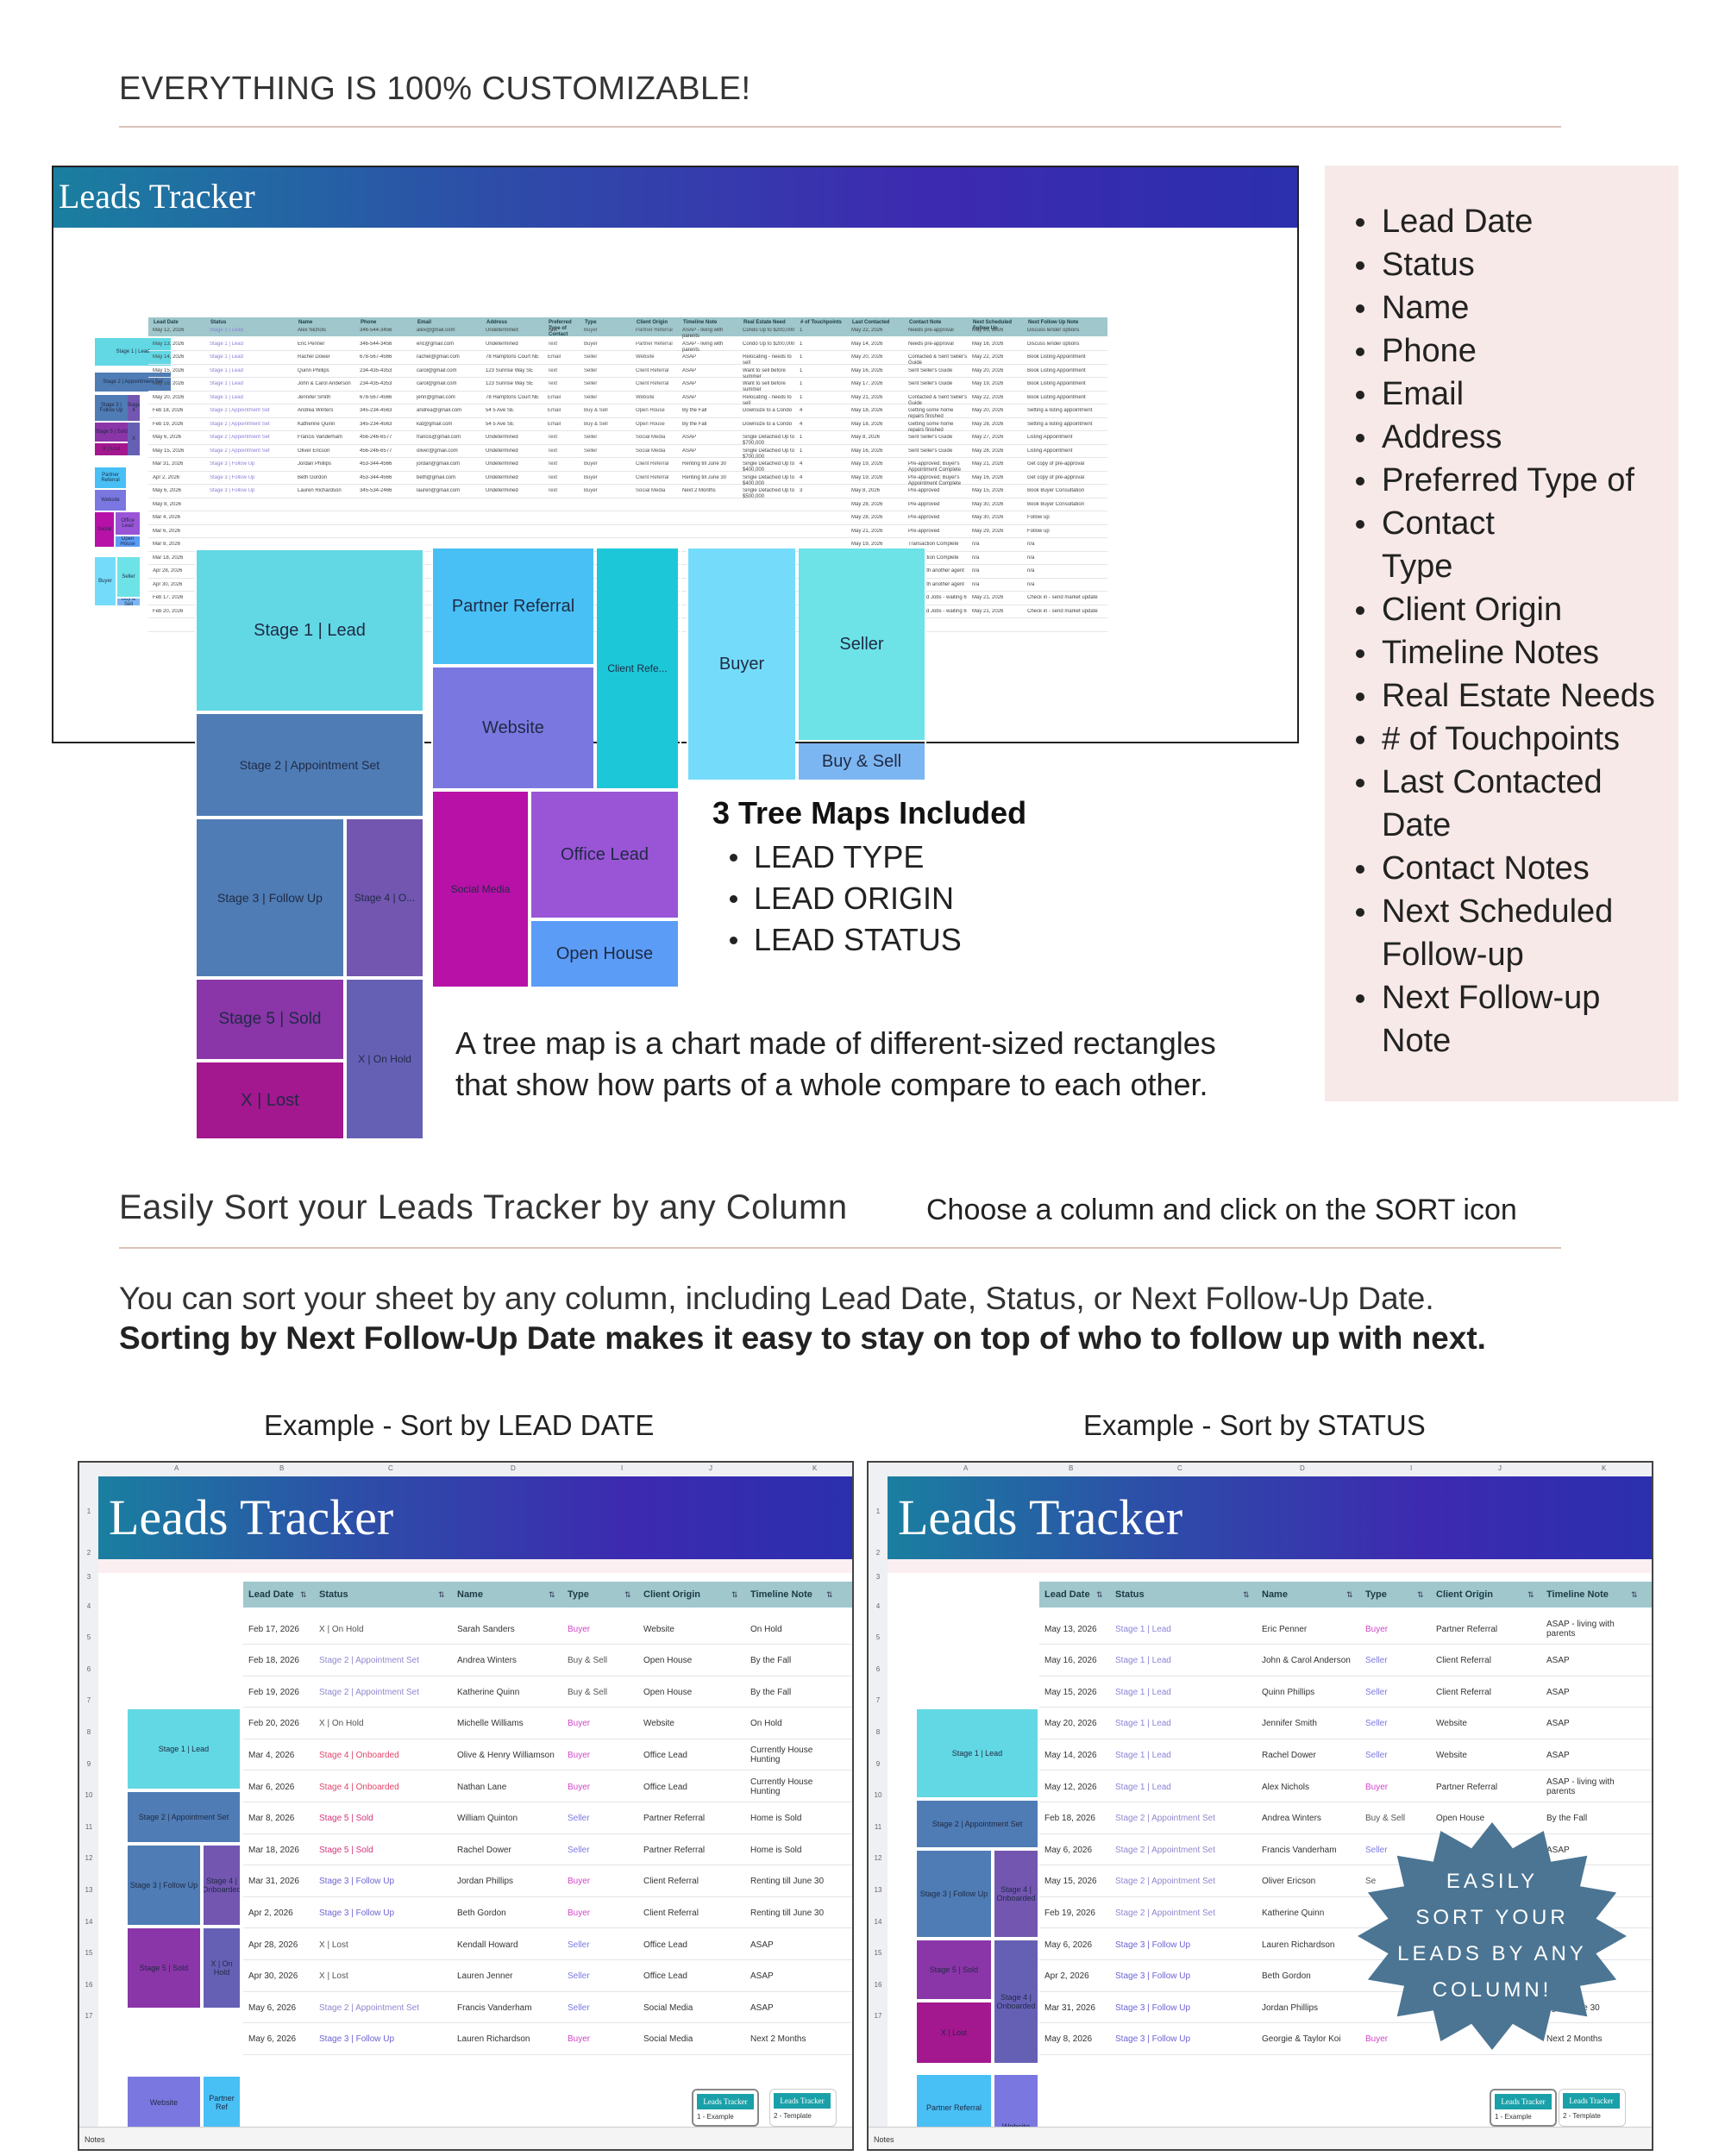 Image resolution: width=1725 pixels, height=2156 pixels. Describe the element at coordinates (1411, 1468) in the screenshot. I see `sheet-column-letter: I` at that location.